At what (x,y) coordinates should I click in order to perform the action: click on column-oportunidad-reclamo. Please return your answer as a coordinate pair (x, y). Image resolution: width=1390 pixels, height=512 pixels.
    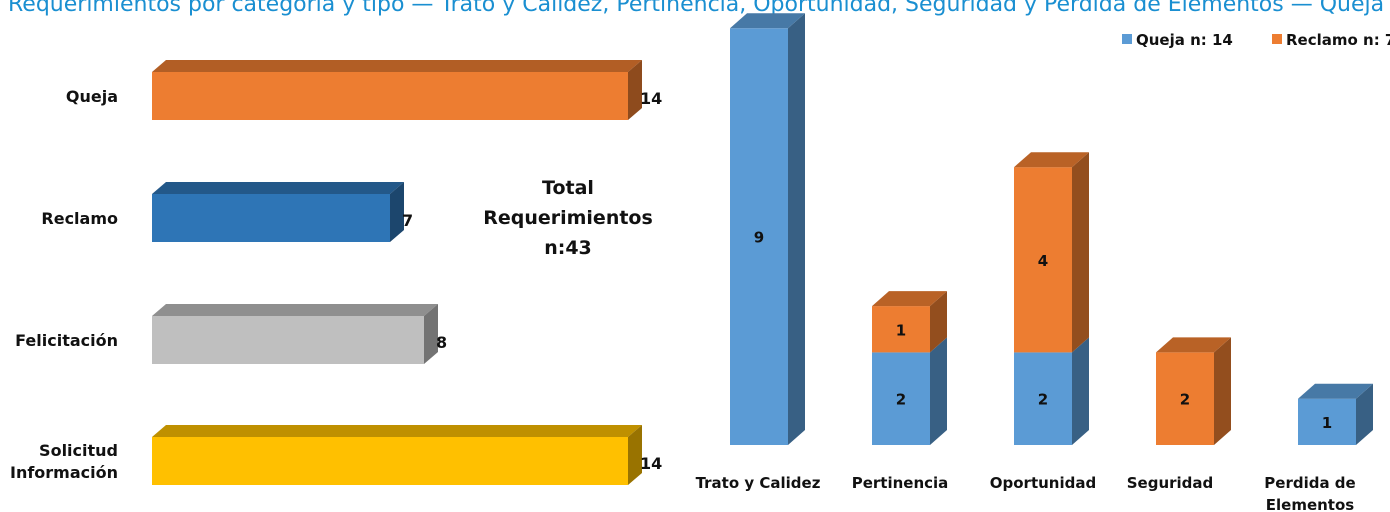
    Looking at the image, I should click on (1043, 260).